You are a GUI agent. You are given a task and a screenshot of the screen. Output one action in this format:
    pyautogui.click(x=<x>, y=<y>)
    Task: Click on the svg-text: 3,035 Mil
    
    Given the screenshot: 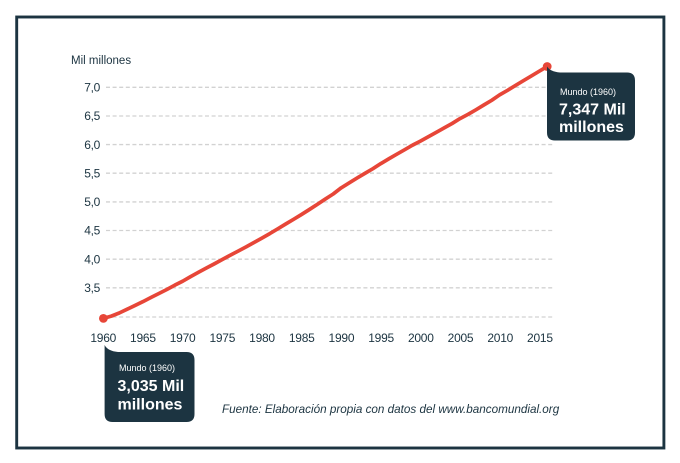 What is the action you would take?
    pyautogui.click(x=151, y=386)
    